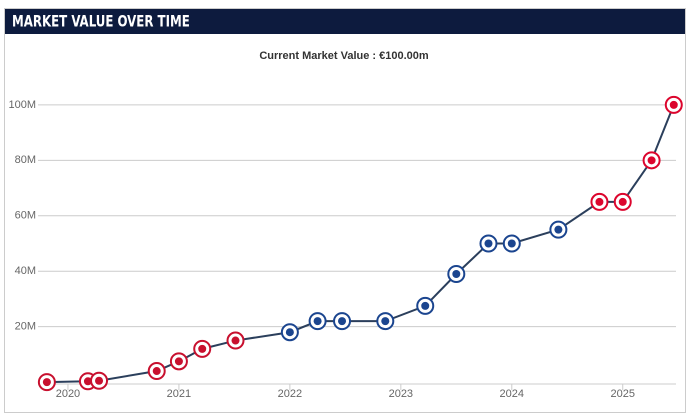 Image resolution: width=690 pixels, height=414 pixels. Describe the element at coordinates (401, 394) in the screenshot. I see `x-tick-label: 2023` at that location.